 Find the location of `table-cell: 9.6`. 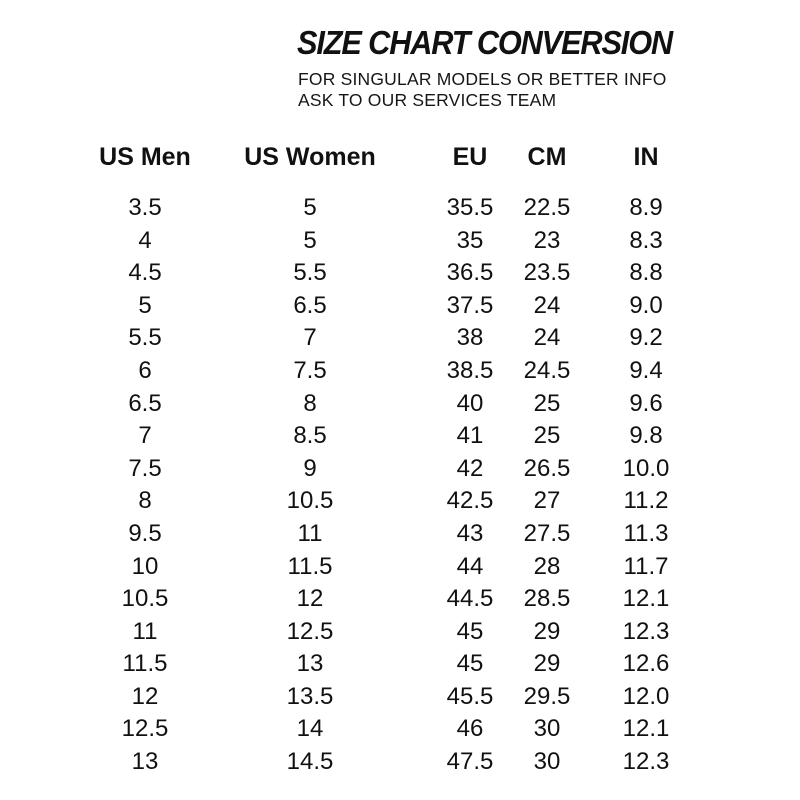

table-cell: 9.6 is located at coordinates (646, 403).